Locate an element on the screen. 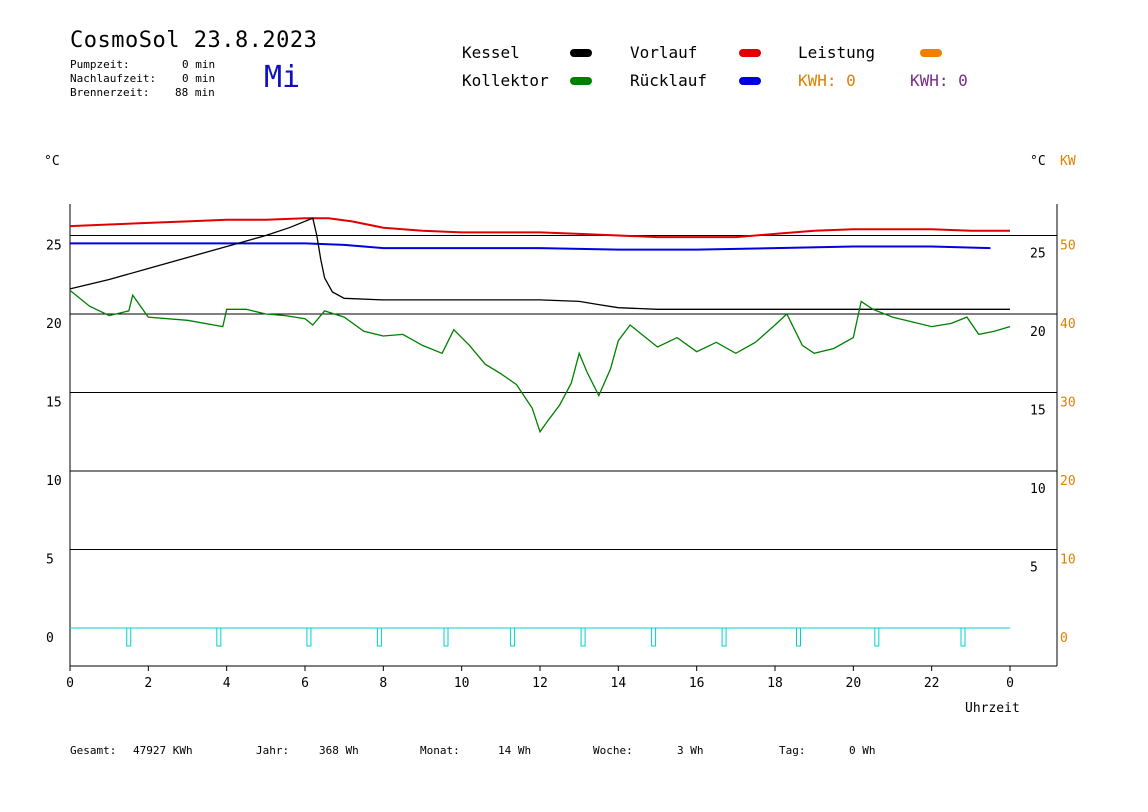 The height and width of the screenshot is (812, 1148). stat-brennerzeit-label: Brennerzeit: is located at coordinates (110, 92).